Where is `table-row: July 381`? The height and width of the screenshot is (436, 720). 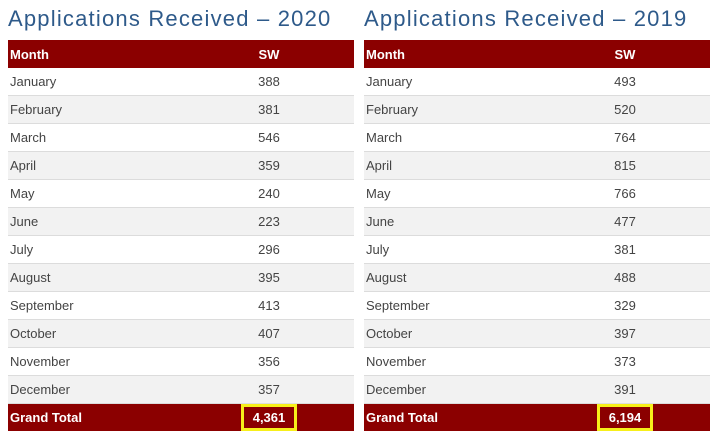
table-row: July 381 is located at coordinates (537, 249).